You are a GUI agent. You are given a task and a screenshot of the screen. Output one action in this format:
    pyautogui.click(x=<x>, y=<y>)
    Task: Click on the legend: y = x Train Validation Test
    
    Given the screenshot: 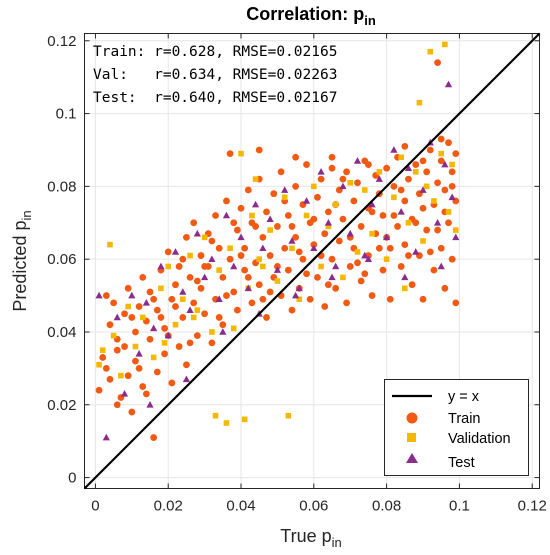 What is the action you would take?
    pyautogui.click(x=456, y=427)
    